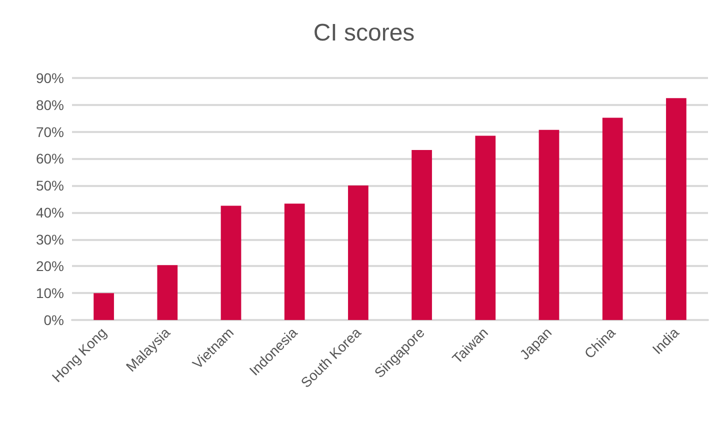 The height and width of the screenshot is (423, 728). I want to click on y-tick-label: 70%, so click(50, 132).